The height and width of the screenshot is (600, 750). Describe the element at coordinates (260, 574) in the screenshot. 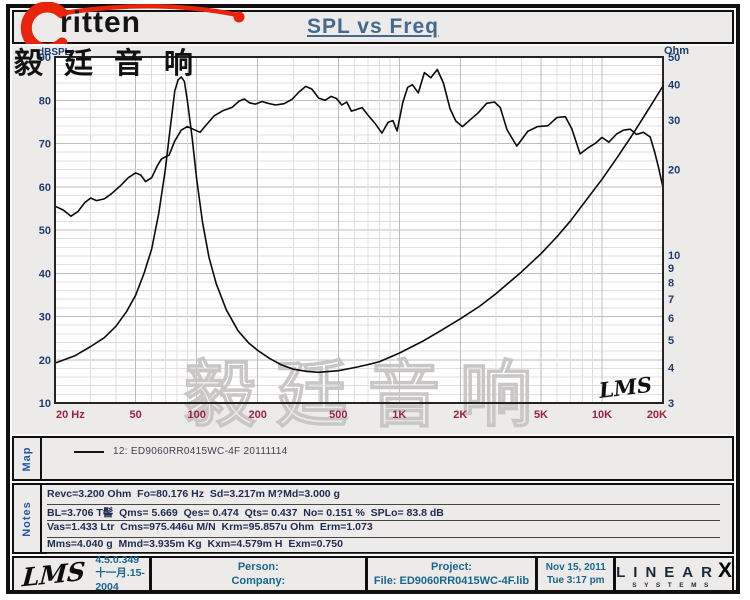

I see `status-person-cell: Person: Company:` at that location.